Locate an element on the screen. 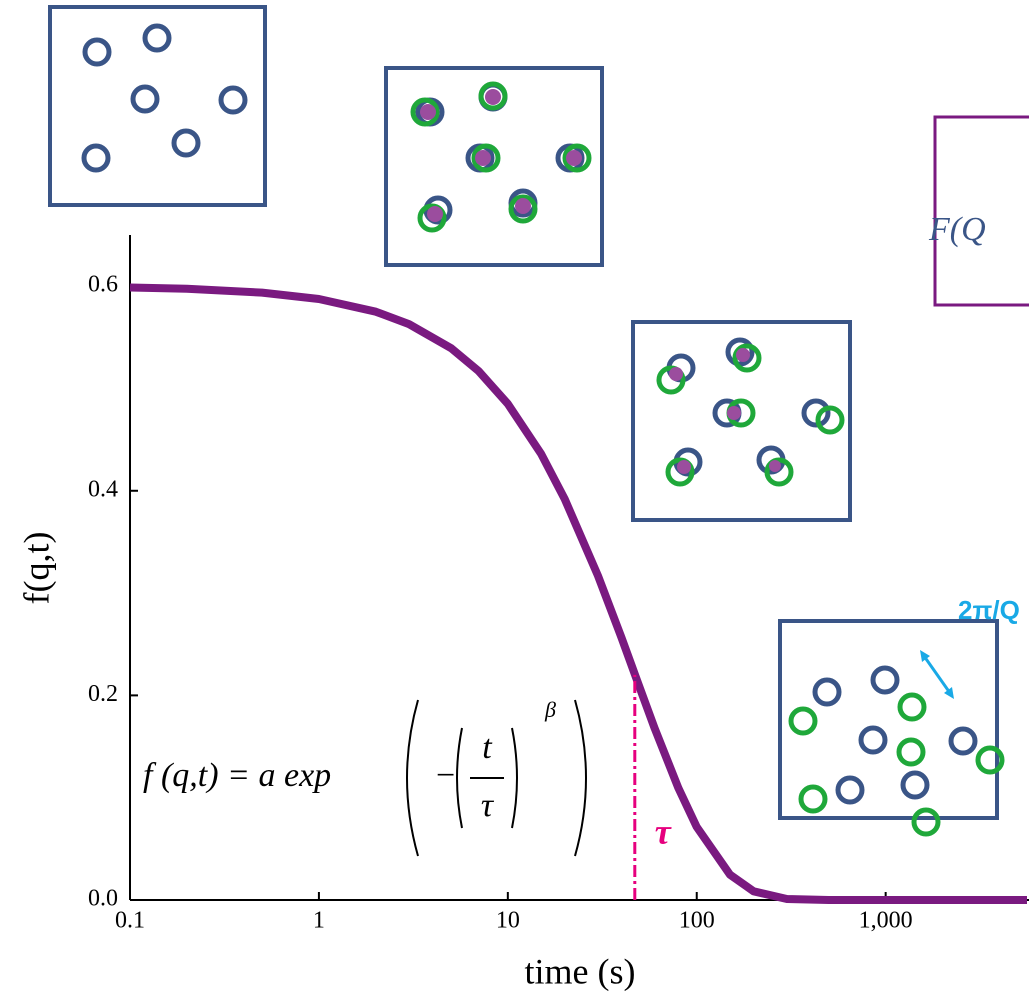  x-tick-label: 1 is located at coordinates (319, 921).